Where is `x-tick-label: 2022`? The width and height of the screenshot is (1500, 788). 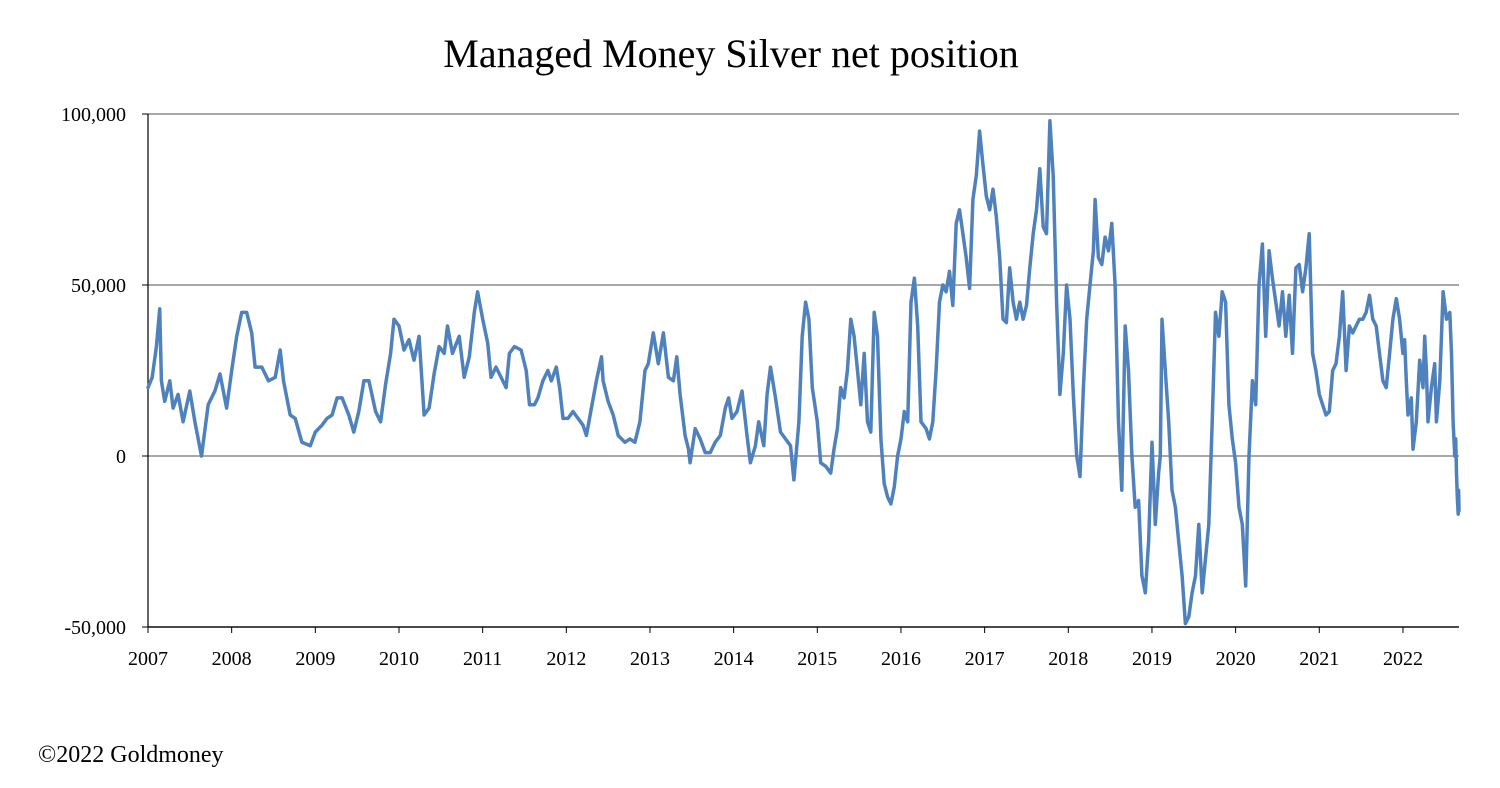
x-tick-label: 2022 is located at coordinates (1403, 659).